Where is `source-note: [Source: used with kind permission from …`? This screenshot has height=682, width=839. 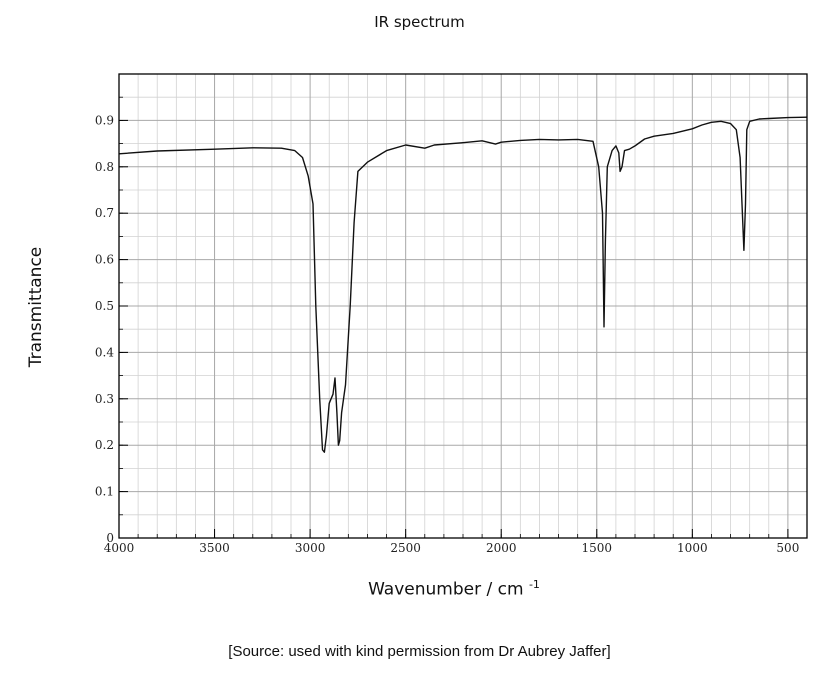
source-note: [Source: used with kind permission from … is located at coordinates (419, 651).